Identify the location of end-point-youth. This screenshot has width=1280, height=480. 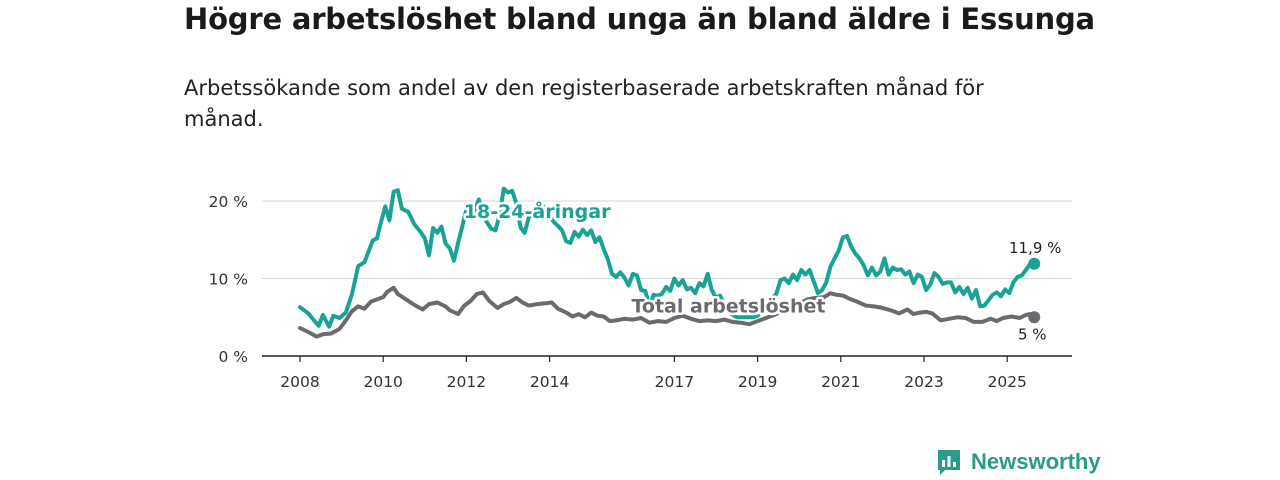
(1034, 263).